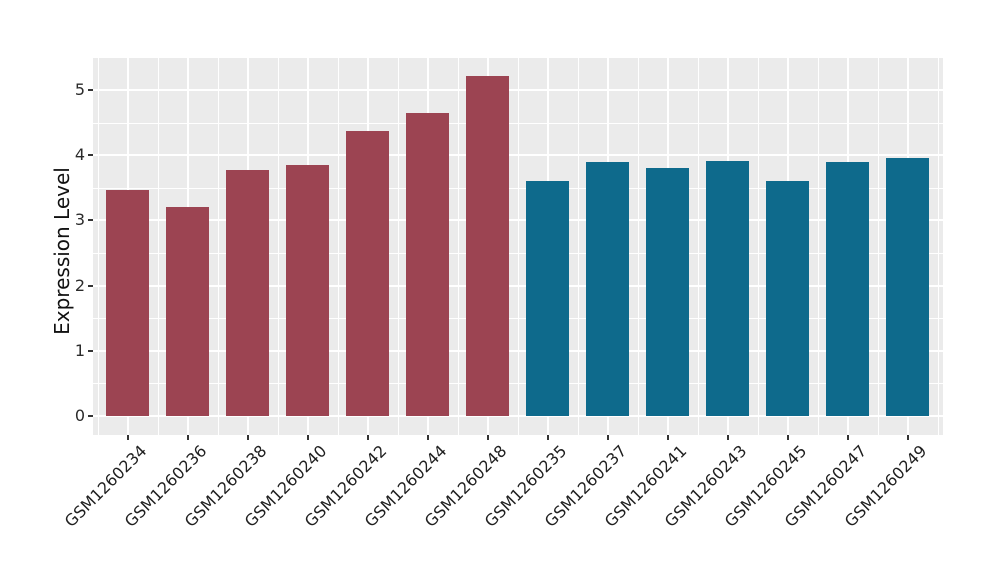 Image resolution: width=1000 pixels, height=580 pixels. Describe the element at coordinates (79, 415) in the screenshot. I see `y-tick-label: 0` at that location.